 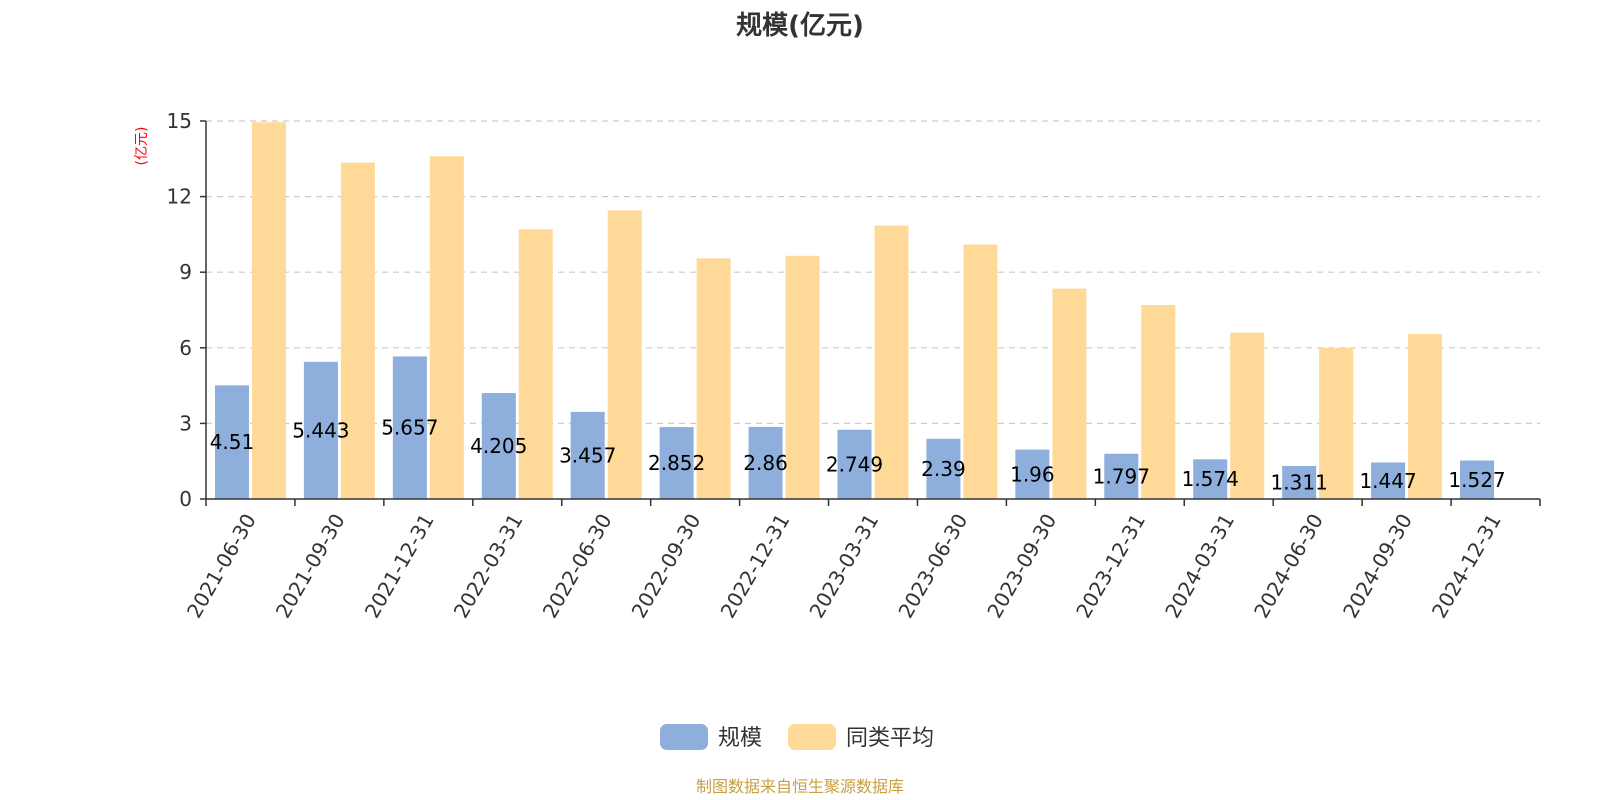 What do you see at coordinates (711, 737) in the screenshot?
I see `legend-item-series-1: 规模` at bounding box center [711, 737].